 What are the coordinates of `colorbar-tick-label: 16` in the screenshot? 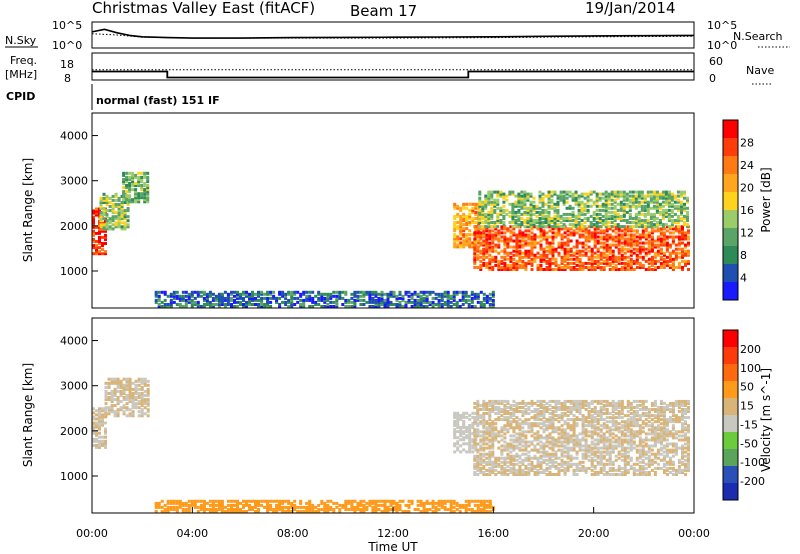 It's located at (747, 210).